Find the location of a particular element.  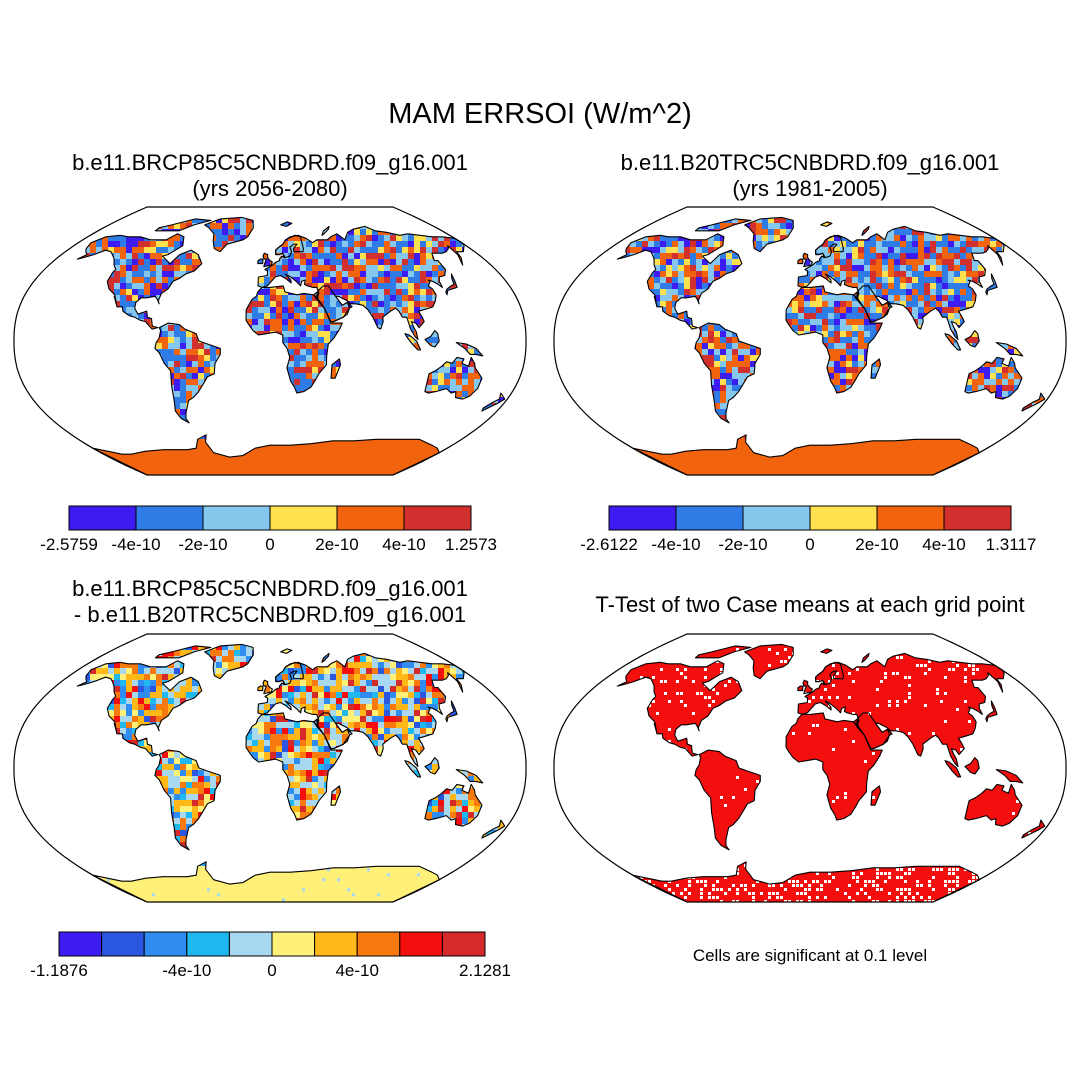

panel-2-colorbar-labels: -2.6122 -4e-10 -2e-10 0 2e-10 4e-10 1.3117 is located at coordinates (808, 545).